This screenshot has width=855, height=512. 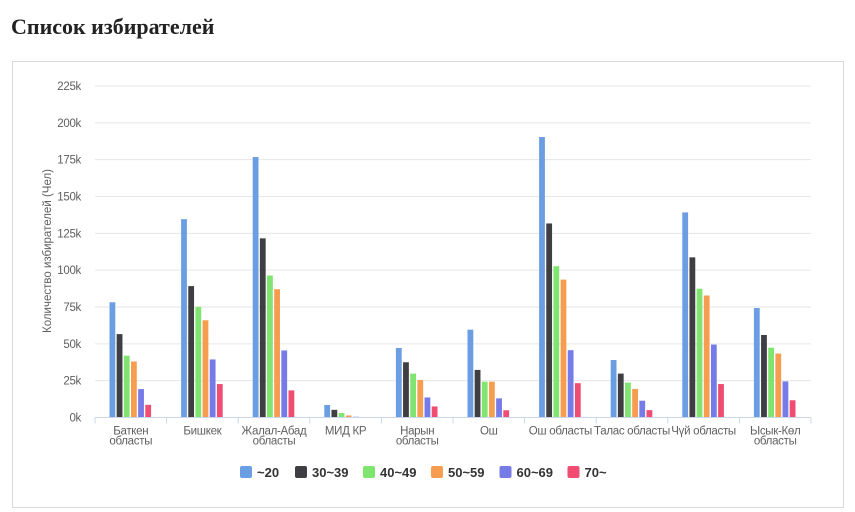 I want to click on svg-text: Количество избирателей (Чел), so click(x=48, y=251).